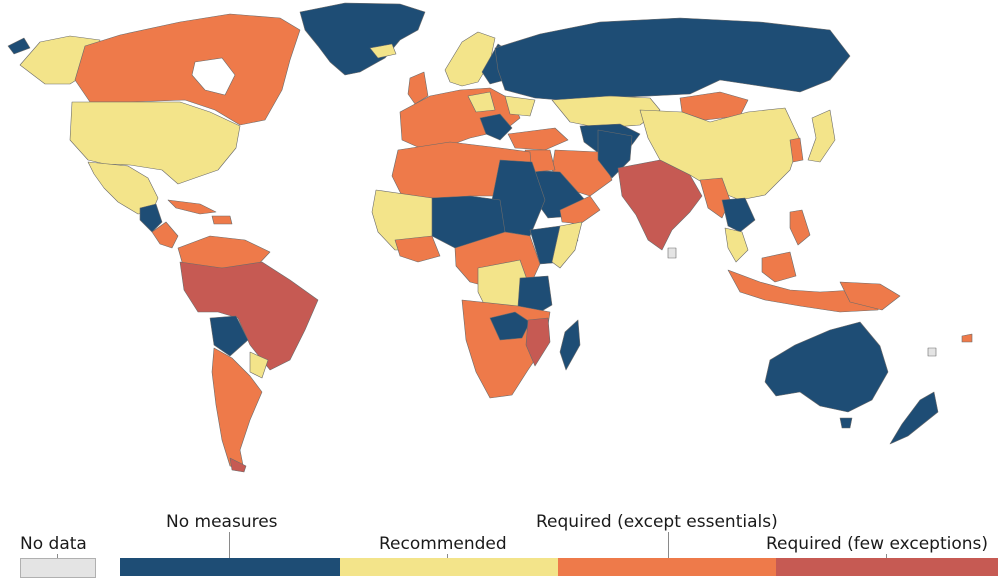  What do you see at coordinates (580, 210) in the screenshot?
I see `region-yemen-oman` at bounding box center [580, 210].